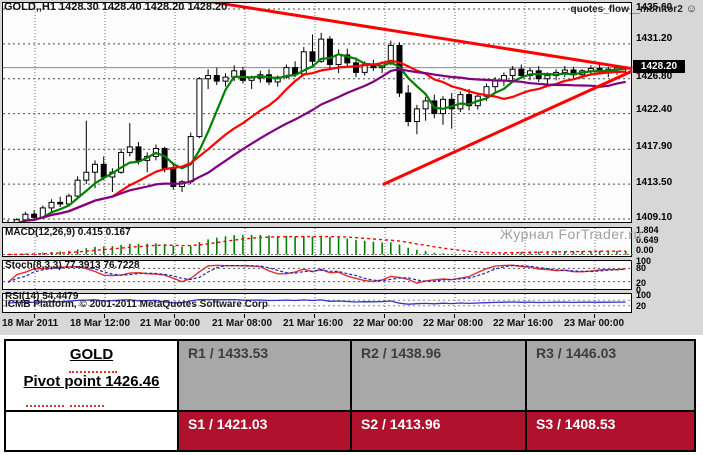 This screenshot has height=455, width=703. I want to click on support-cell-s3: S3 / 1408.53, so click(610, 431).